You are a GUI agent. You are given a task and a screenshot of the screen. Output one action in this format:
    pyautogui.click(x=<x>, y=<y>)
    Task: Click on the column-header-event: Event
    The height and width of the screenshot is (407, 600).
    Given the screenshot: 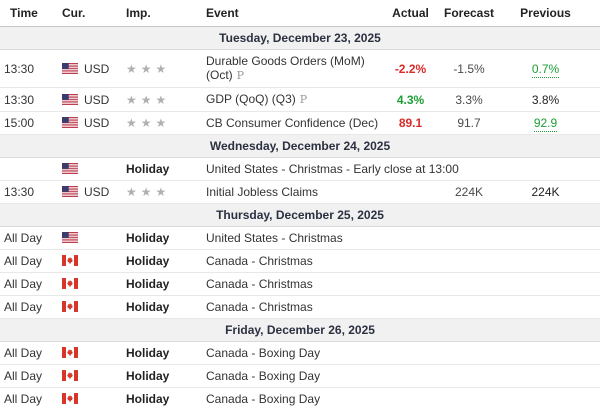 What is the action you would take?
    pyautogui.click(x=294, y=13)
    